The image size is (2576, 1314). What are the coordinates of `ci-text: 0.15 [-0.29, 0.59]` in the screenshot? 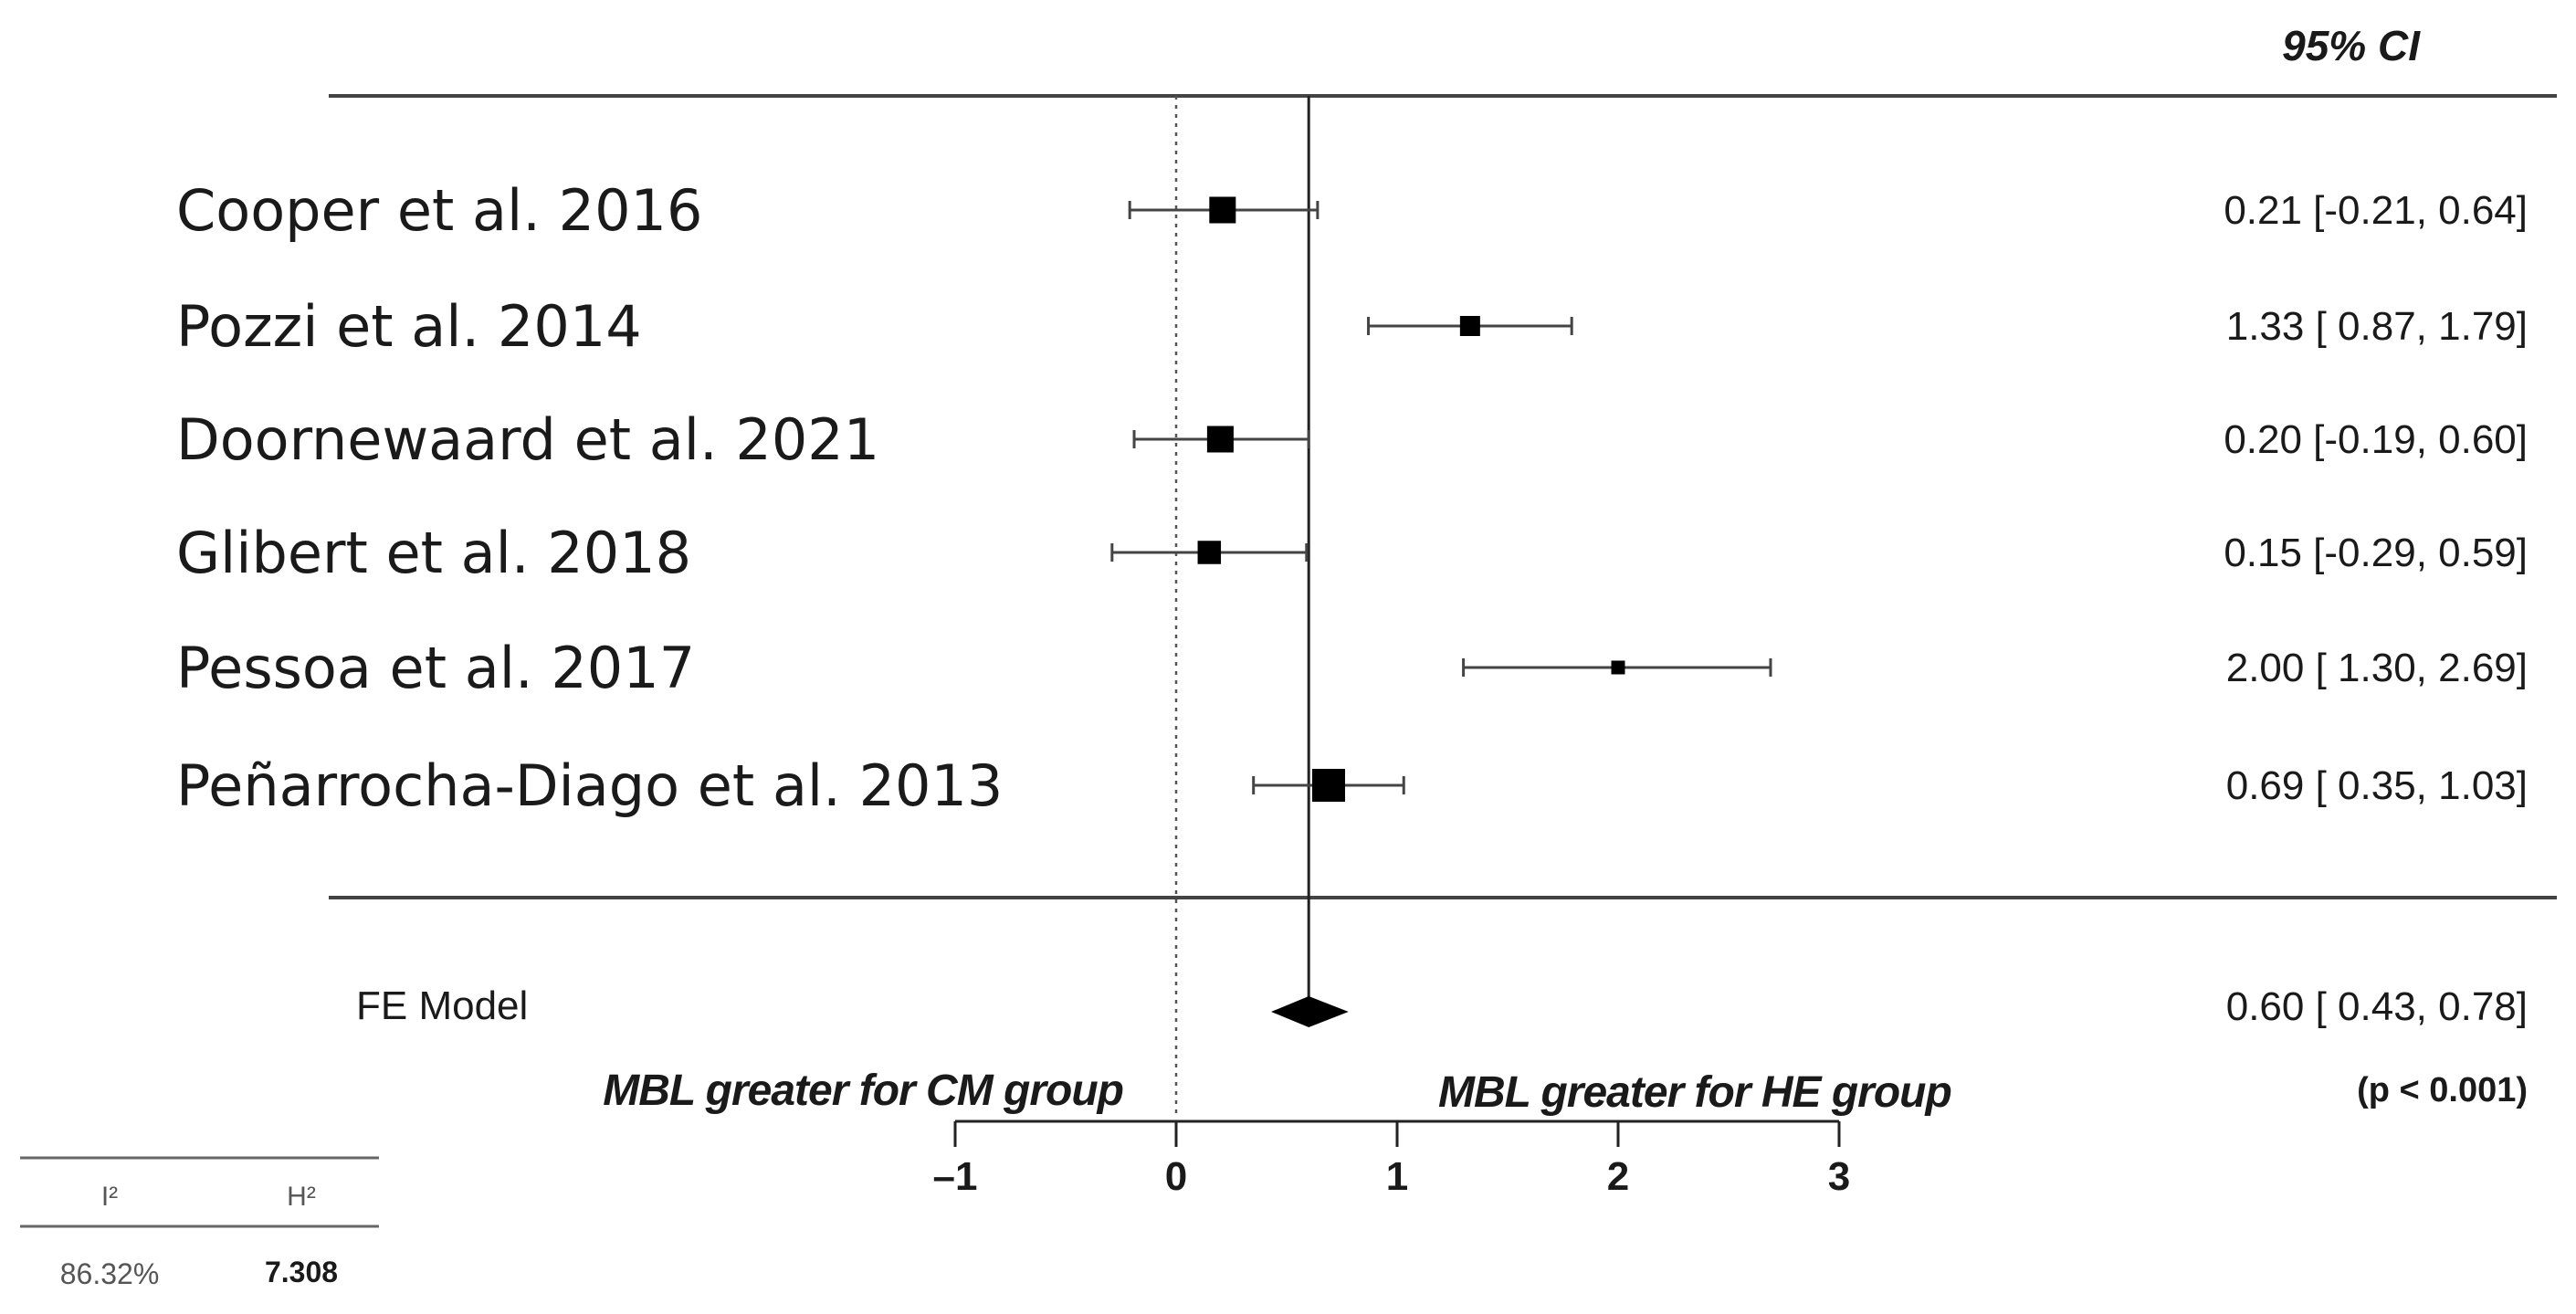 It's located at (2376, 553).